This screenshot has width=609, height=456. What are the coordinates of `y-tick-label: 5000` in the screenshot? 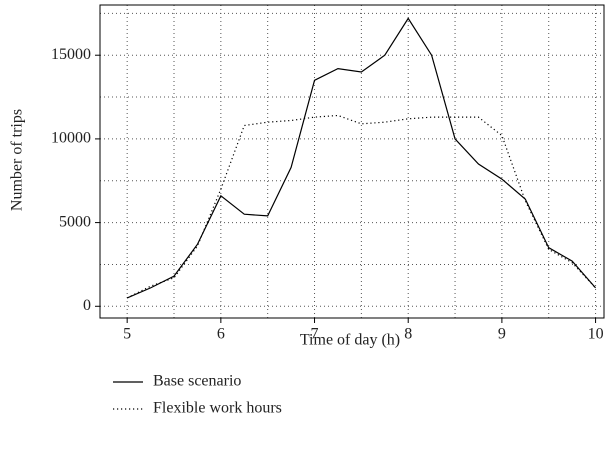 It's located at (75, 221).